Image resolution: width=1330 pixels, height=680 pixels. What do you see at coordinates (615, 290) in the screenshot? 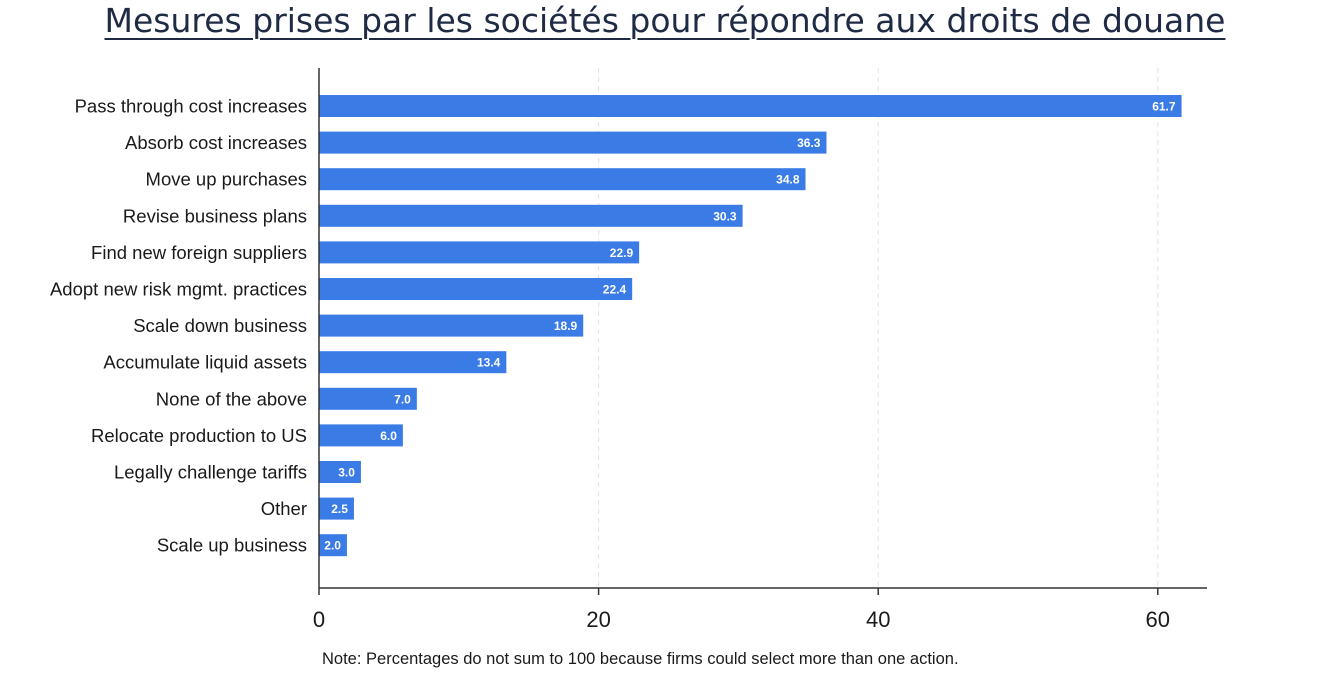
I see `data-label: 22.4` at bounding box center [615, 290].